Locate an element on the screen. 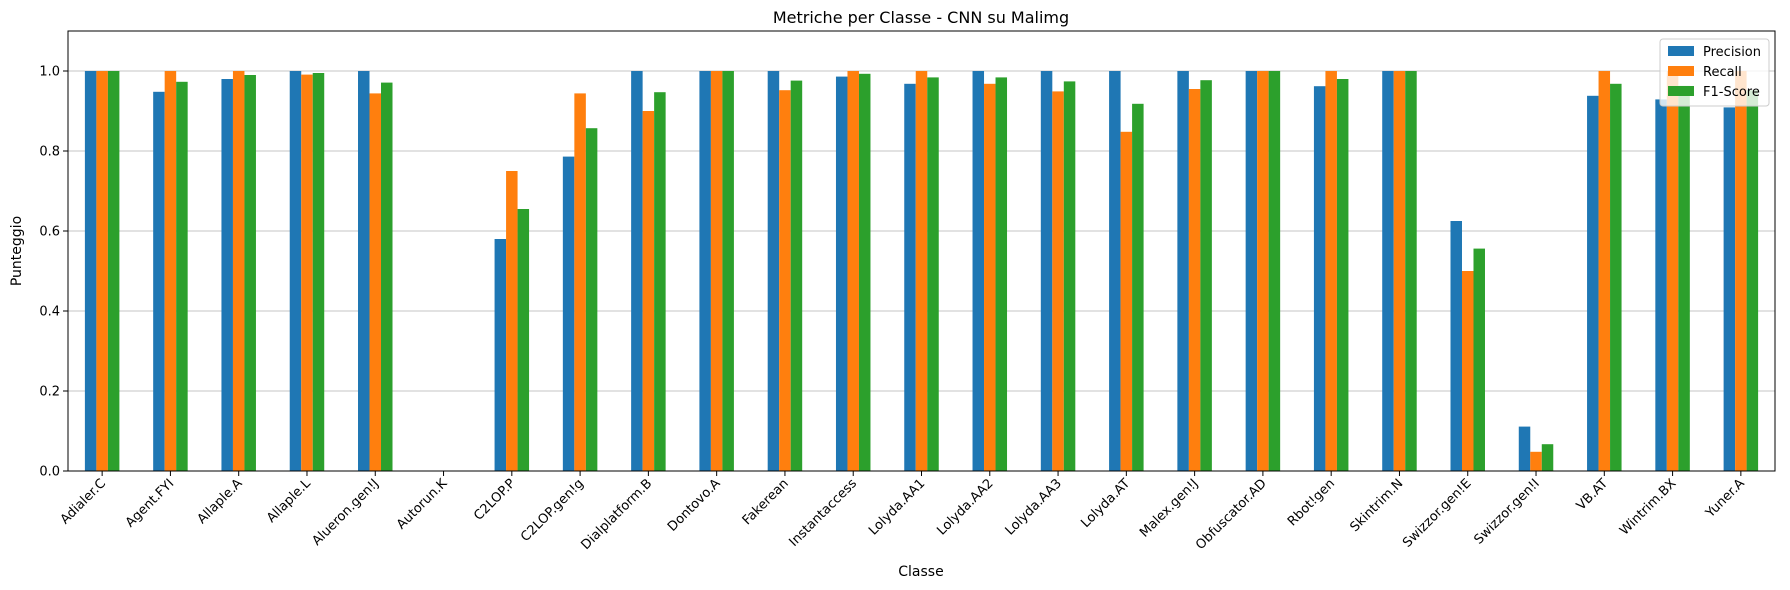 The image size is (1790, 590). legend-item: F1-Score is located at coordinates (1714, 92).